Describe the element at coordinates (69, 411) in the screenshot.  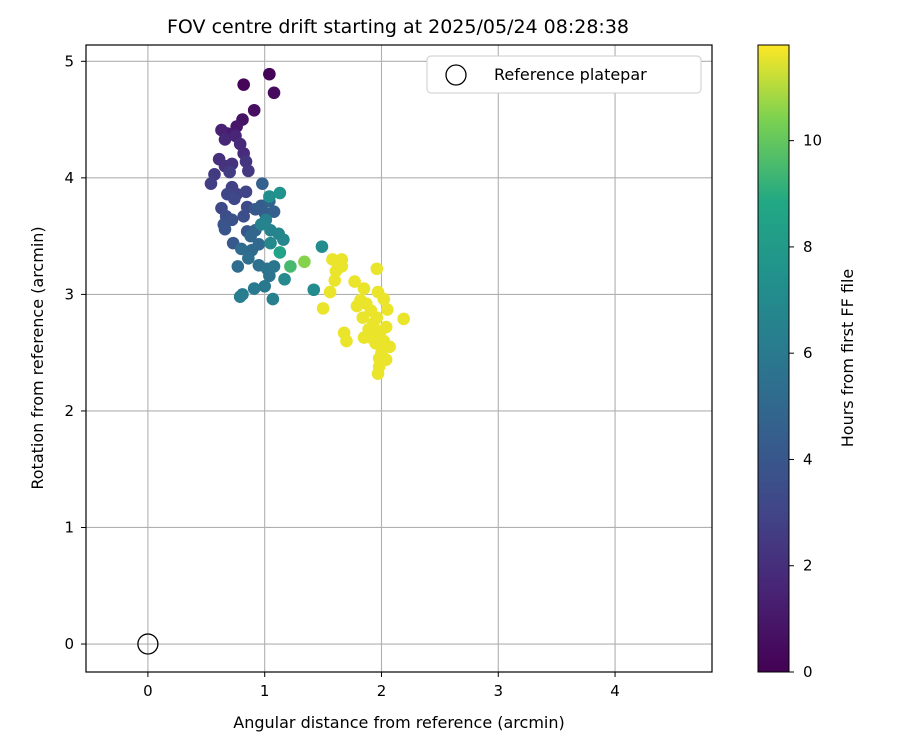
I see `y-tick-label: 2` at that location.